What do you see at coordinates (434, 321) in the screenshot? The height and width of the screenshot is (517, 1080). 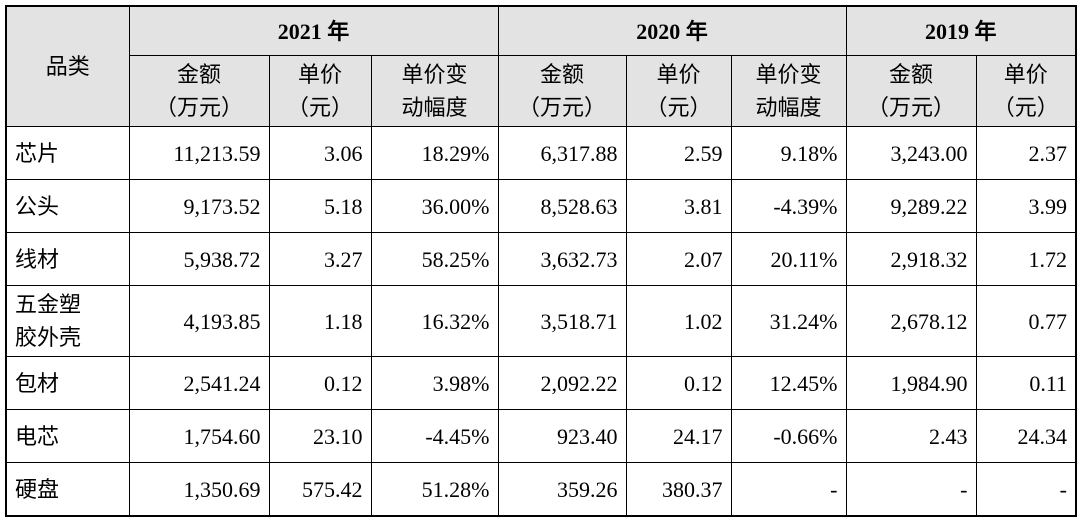 I see `value-cell: 16.32%` at bounding box center [434, 321].